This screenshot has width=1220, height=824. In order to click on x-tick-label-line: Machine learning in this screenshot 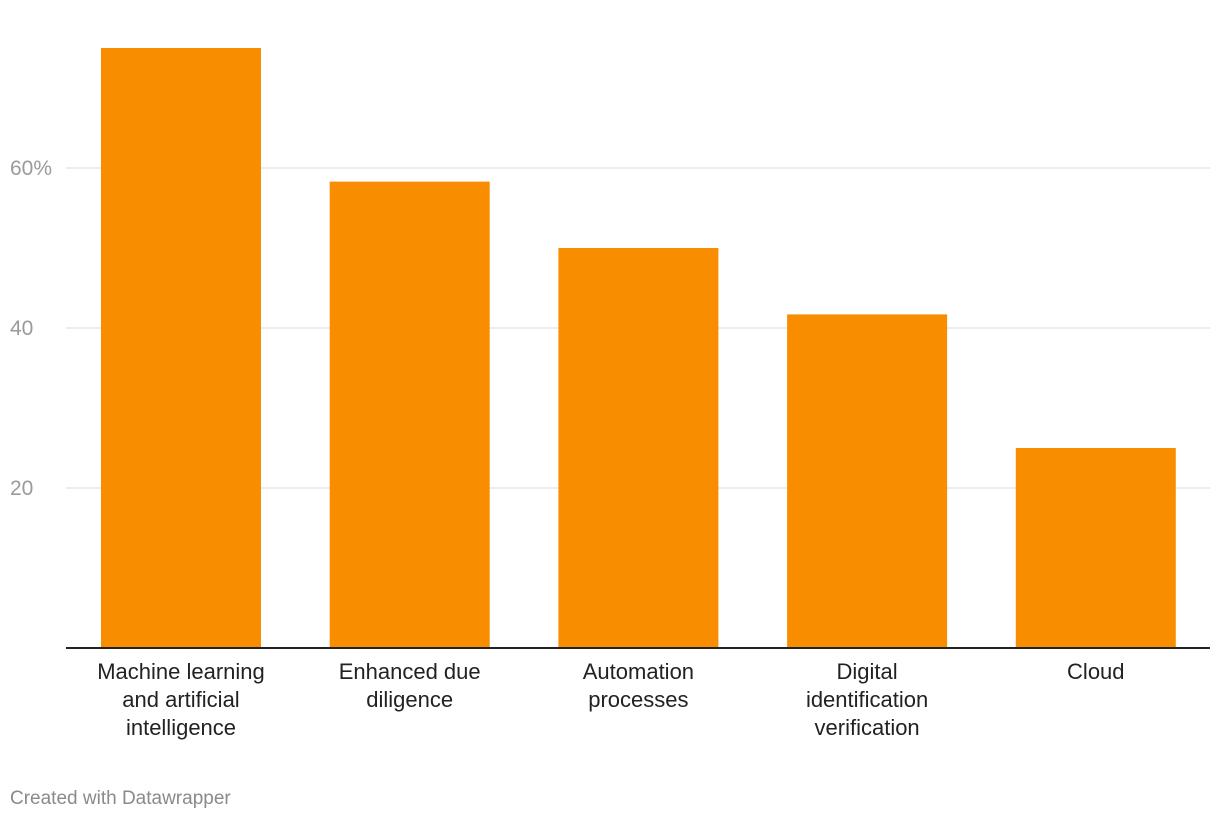, I will do `click(181, 671)`.